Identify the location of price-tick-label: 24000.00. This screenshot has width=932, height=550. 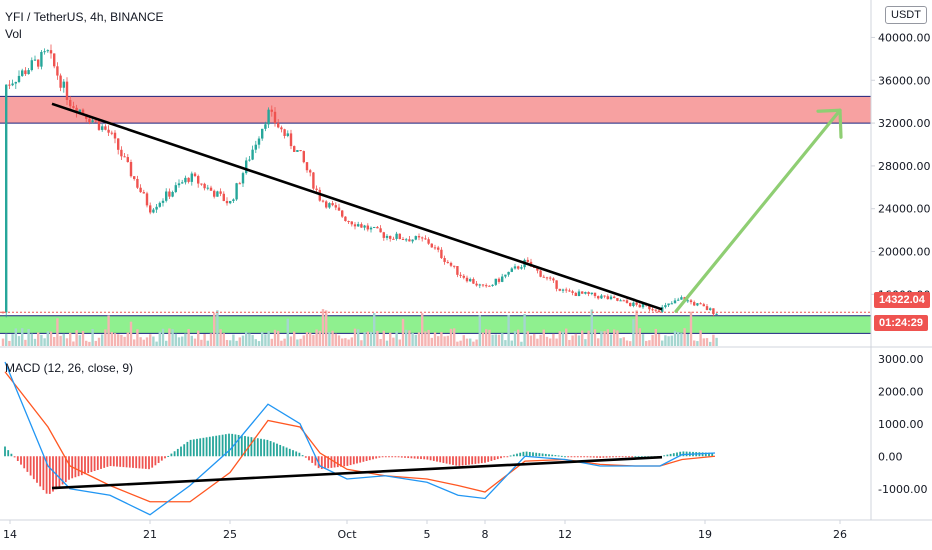
(904, 209).